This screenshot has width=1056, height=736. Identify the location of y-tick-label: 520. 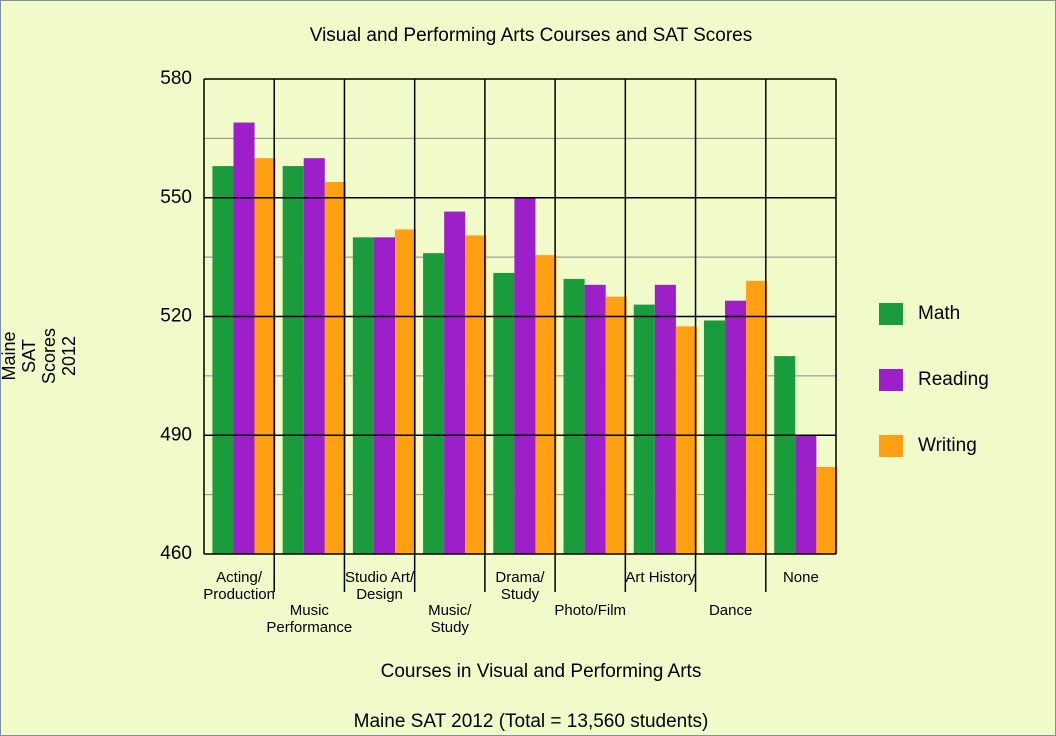
(176, 316).